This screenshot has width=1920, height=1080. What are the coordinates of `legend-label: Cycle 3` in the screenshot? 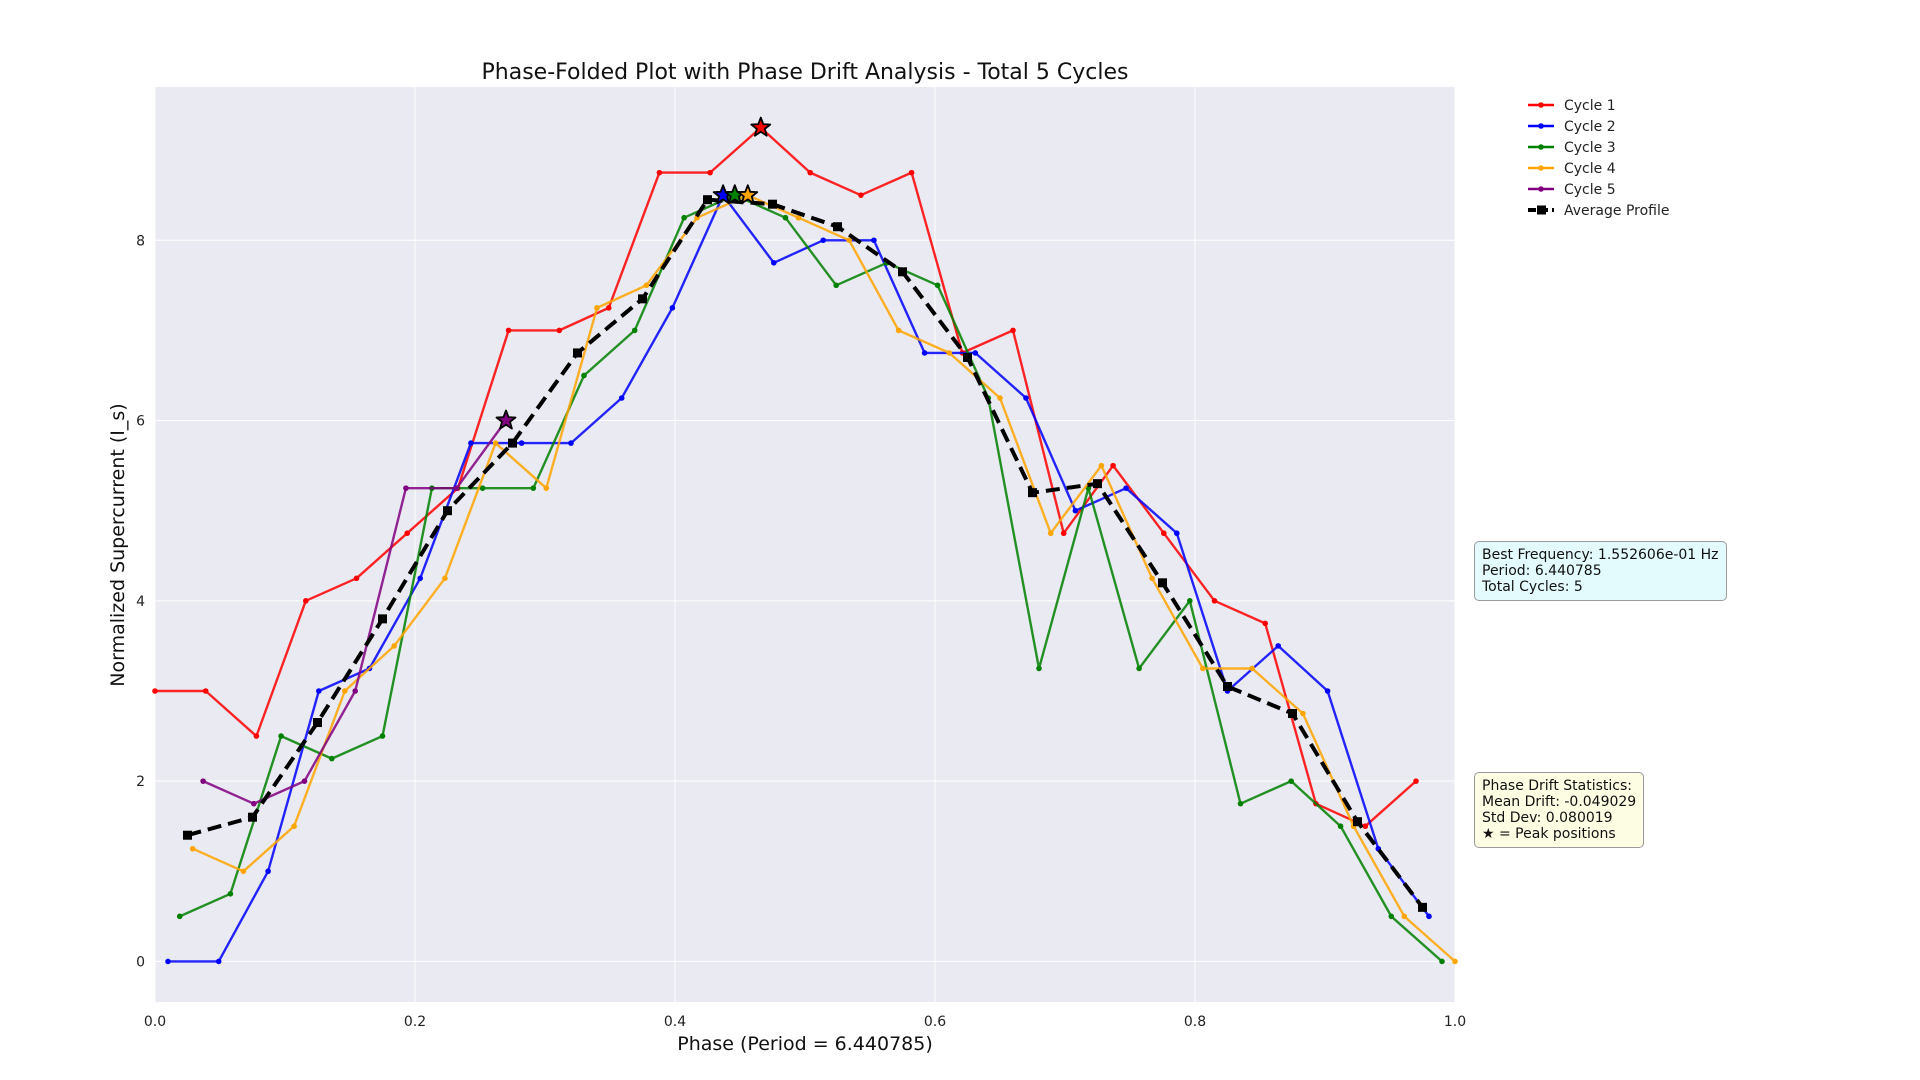 It's located at (1590, 148).